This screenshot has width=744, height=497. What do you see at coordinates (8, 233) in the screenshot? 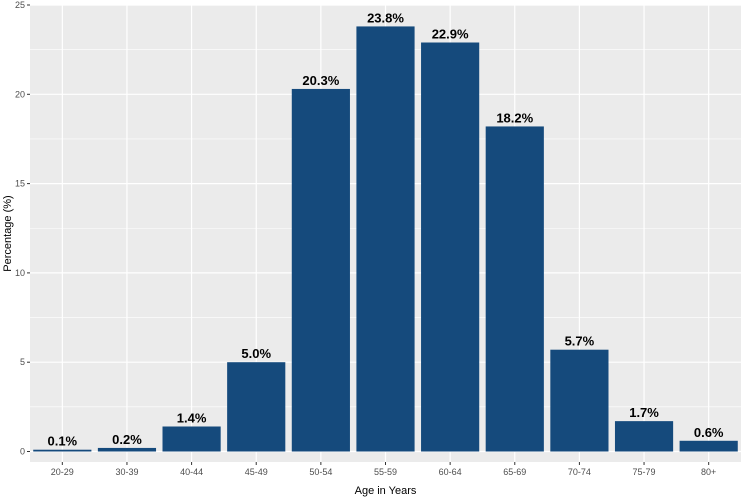
I see `y-axis-title: Percentage (%)` at bounding box center [8, 233].